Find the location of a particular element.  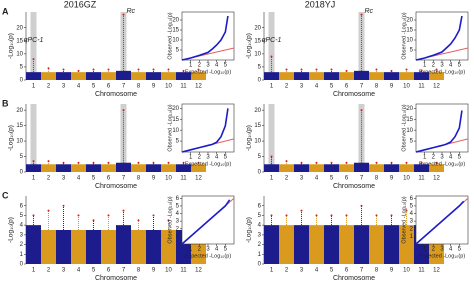

y-axis-label: Observed -Log₁₀(p) is located at coordinates (170, 127).